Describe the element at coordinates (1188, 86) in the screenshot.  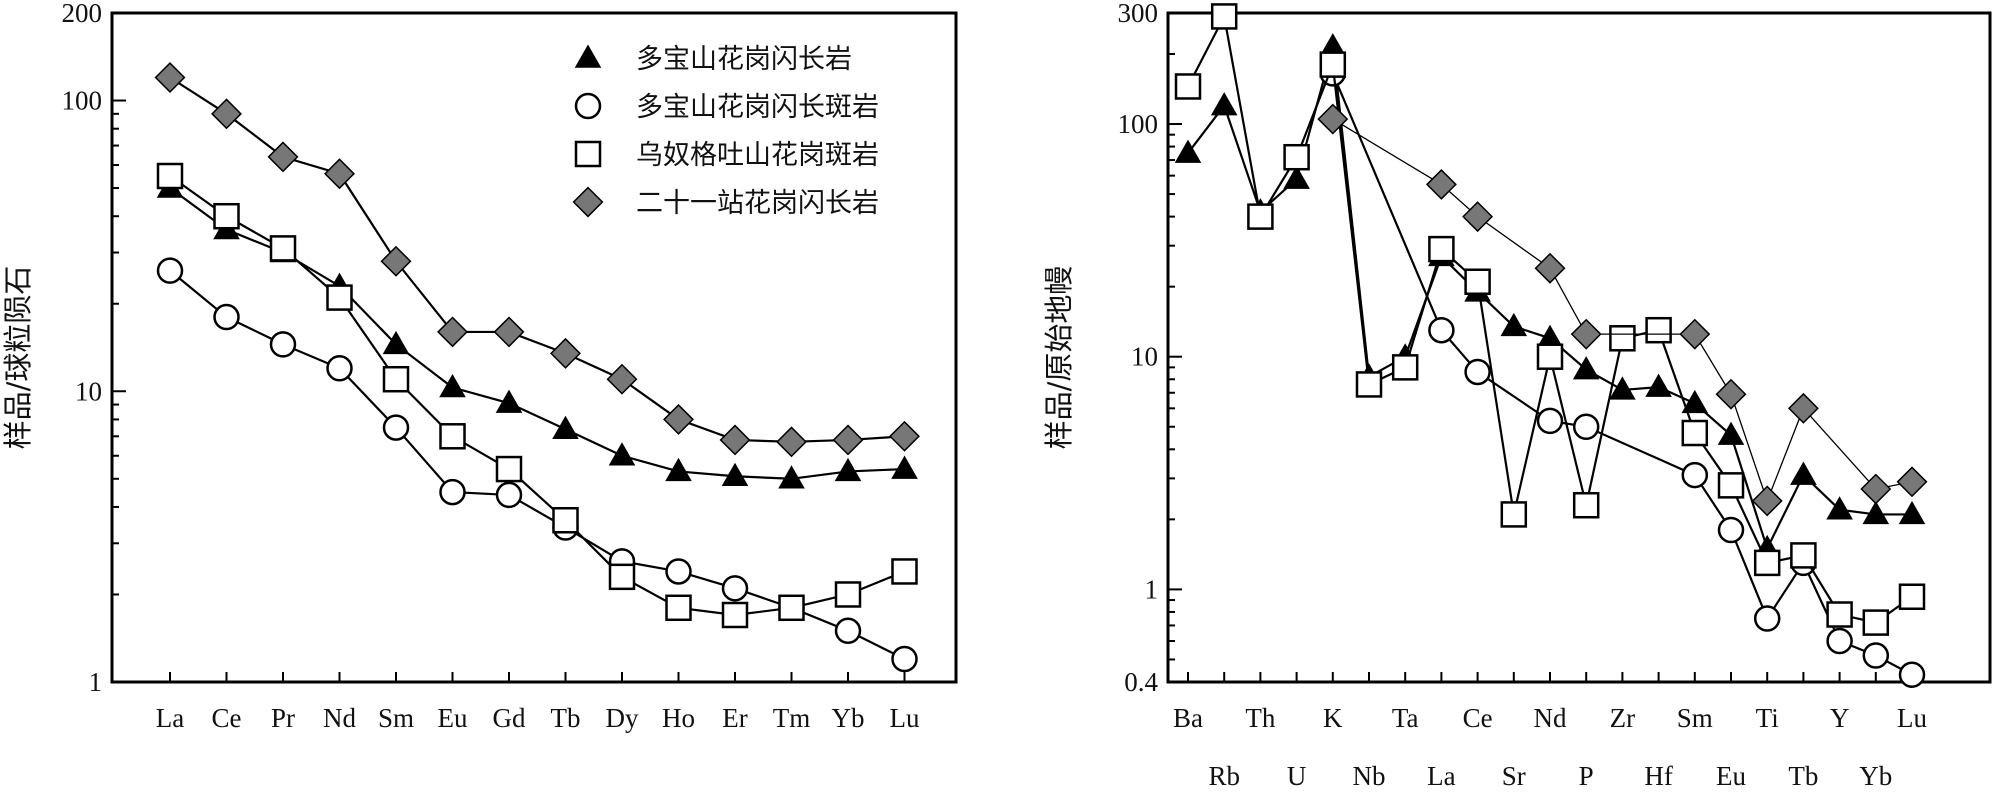
I see `point-ba` at that location.